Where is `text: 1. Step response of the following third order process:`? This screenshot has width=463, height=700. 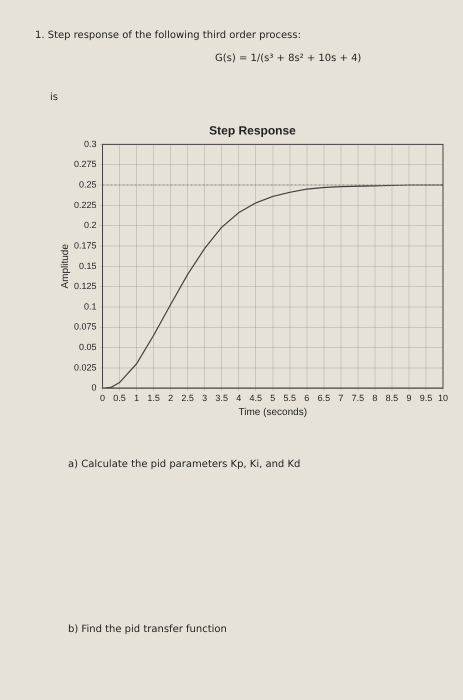 text: 1. Step response of the following third order process: is located at coordinates (168, 35).